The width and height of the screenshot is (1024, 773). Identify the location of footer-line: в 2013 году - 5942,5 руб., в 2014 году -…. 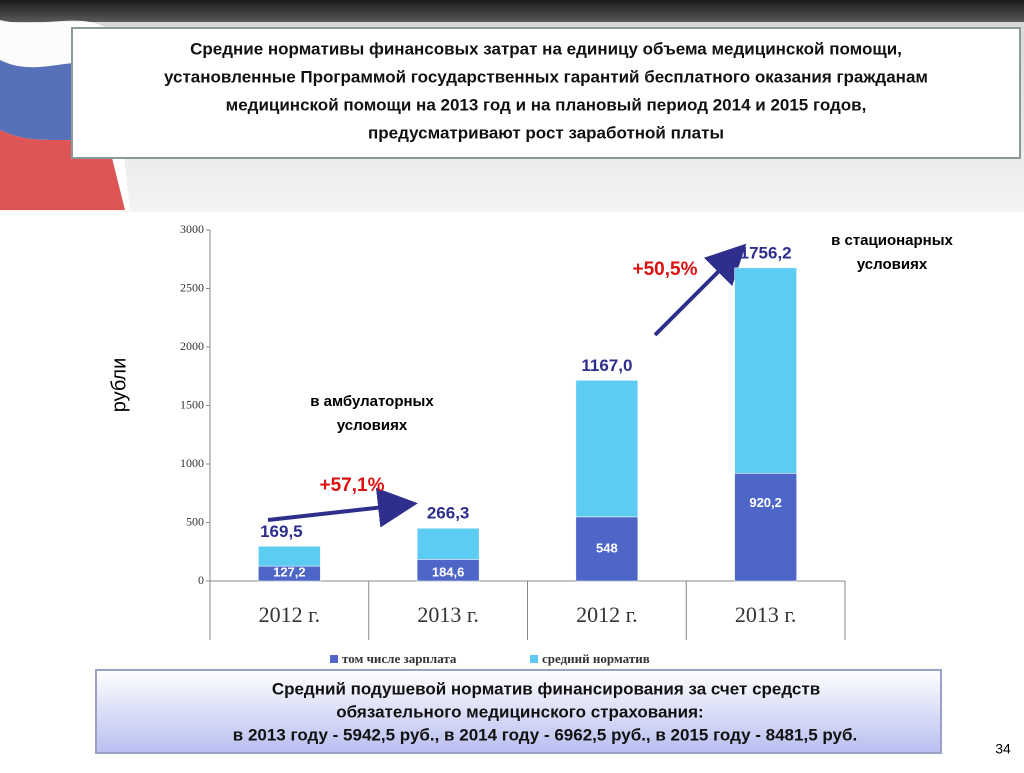
(545, 734).